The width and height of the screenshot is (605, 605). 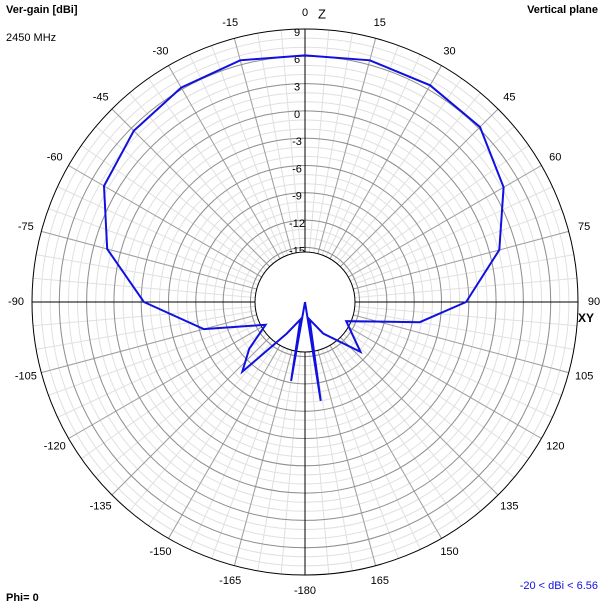 I want to click on theta-tick-label: -105, so click(x=26, y=377).